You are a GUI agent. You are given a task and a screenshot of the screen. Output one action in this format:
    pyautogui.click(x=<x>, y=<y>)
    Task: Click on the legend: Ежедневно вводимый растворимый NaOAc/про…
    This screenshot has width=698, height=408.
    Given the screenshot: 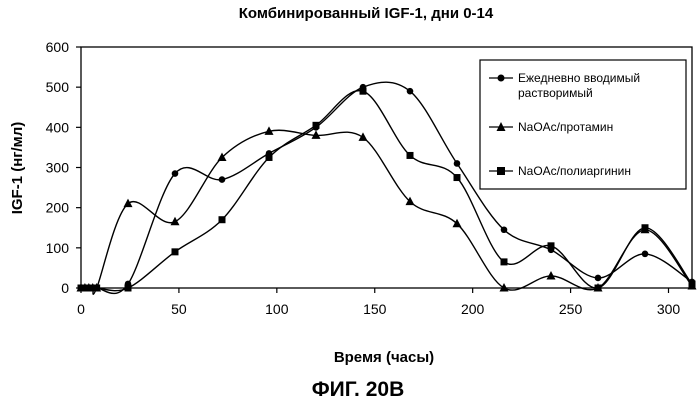 What is the action you would take?
    pyautogui.click(x=583, y=124)
    